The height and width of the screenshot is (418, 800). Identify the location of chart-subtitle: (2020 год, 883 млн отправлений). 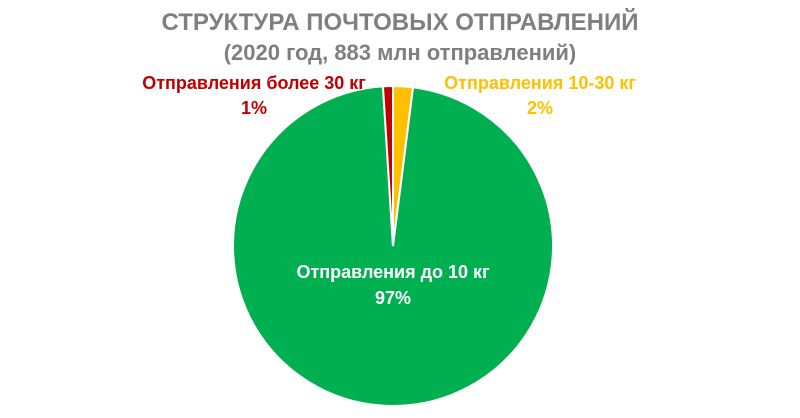
(400, 52).